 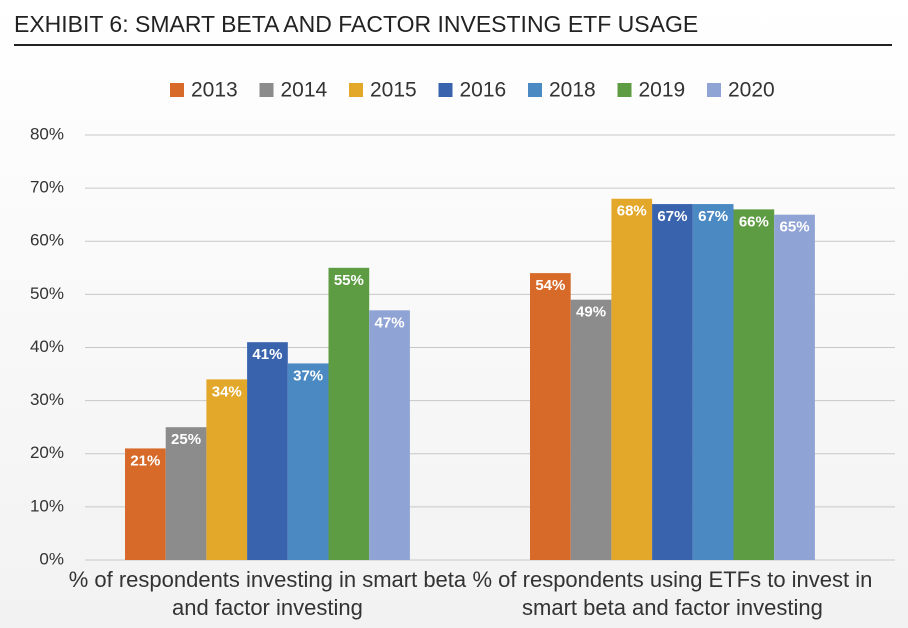 What do you see at coordinates (483, 90) in the screenshot?
I see `legend-label: 2016` at bounding box center [483, 90].